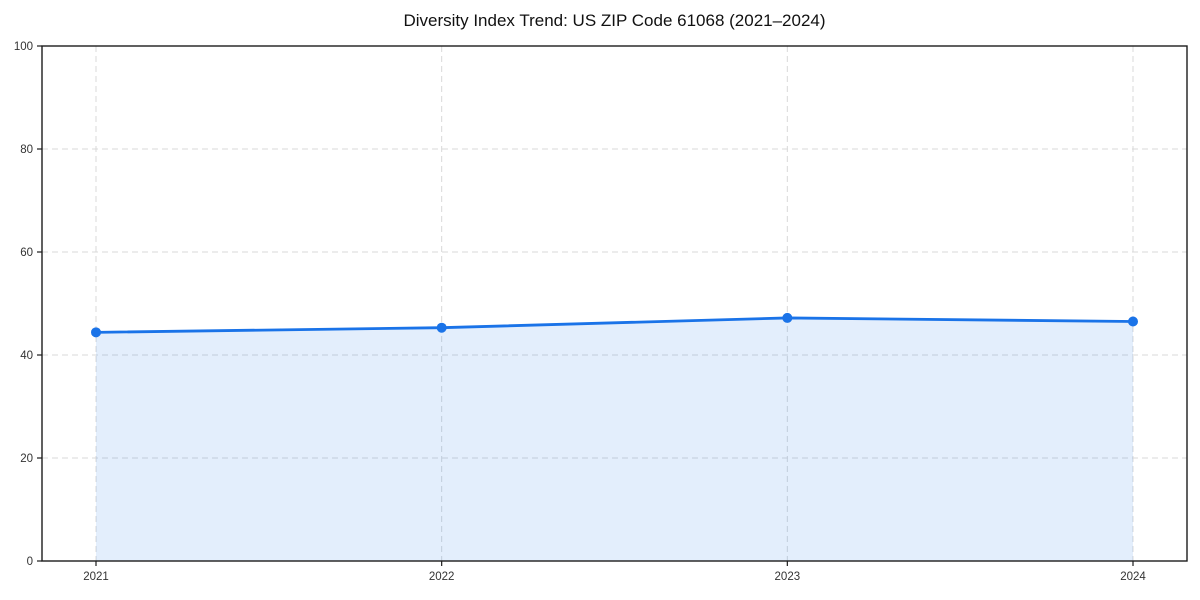  Describe the element at coordinates (30, 562) in the screenshot. I see `y-tick-label: 0` at that location.